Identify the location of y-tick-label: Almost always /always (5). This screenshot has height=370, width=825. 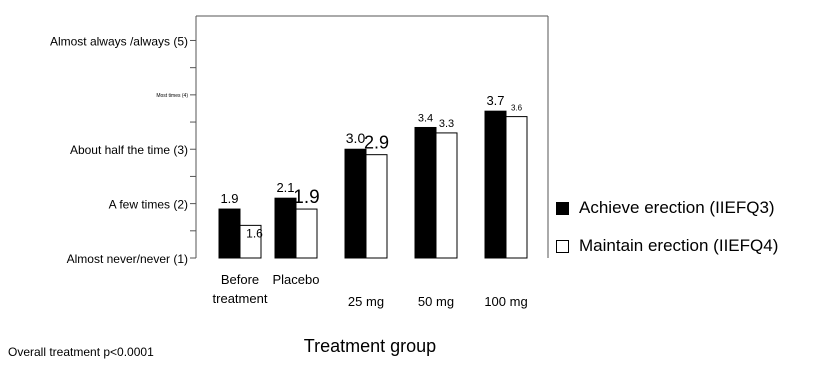
(119, 41).